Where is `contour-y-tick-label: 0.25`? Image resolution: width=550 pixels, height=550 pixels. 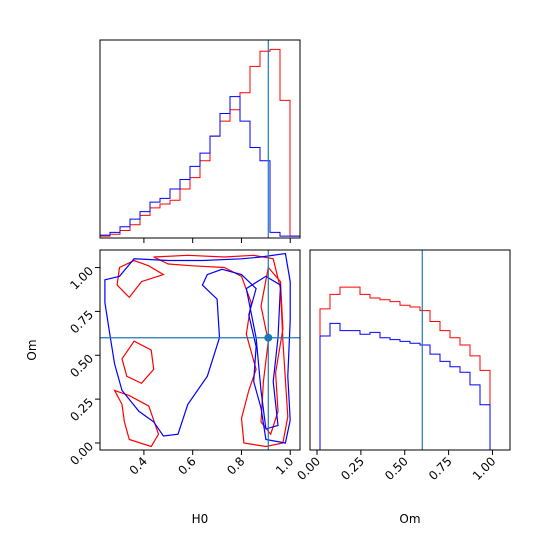
contour-y-tick-label: 0.25 is located at coordinates (81, 409).